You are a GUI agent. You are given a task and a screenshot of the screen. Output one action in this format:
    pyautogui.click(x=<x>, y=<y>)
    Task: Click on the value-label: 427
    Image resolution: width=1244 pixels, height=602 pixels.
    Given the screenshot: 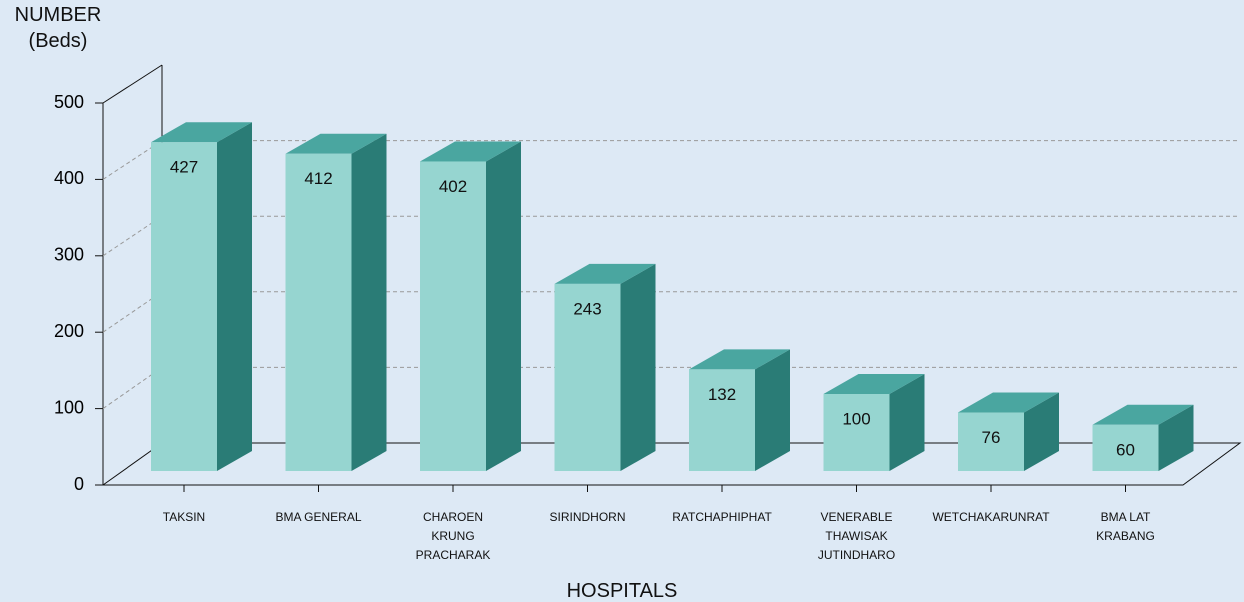 What is the action you would take?
    pyautogui.click(x=184, y=167)
    